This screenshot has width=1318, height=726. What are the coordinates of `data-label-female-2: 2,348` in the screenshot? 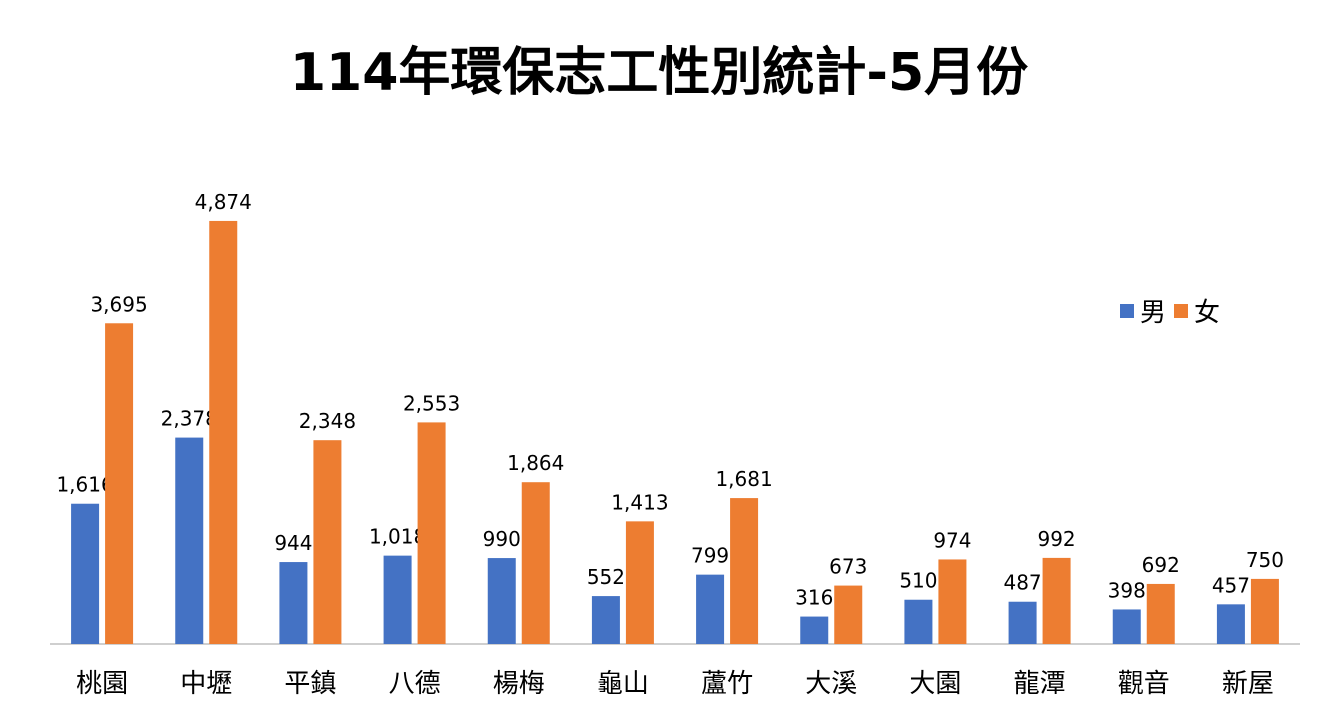 It's located at (327, 421).